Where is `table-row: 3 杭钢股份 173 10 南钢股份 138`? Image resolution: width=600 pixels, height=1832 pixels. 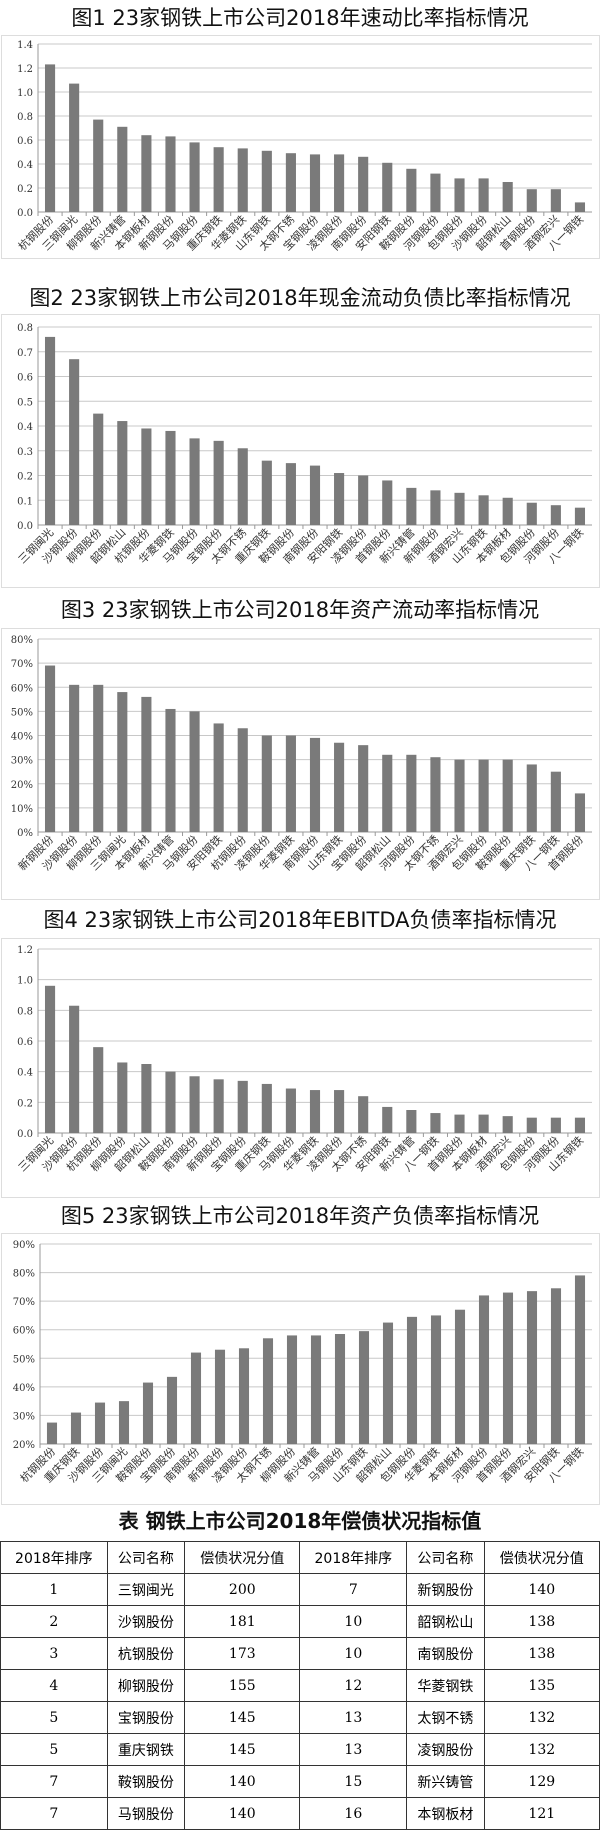
table-row: 3 杭钢股份 173 10 南钢股份 138 is located at coordinates (300, 1653).